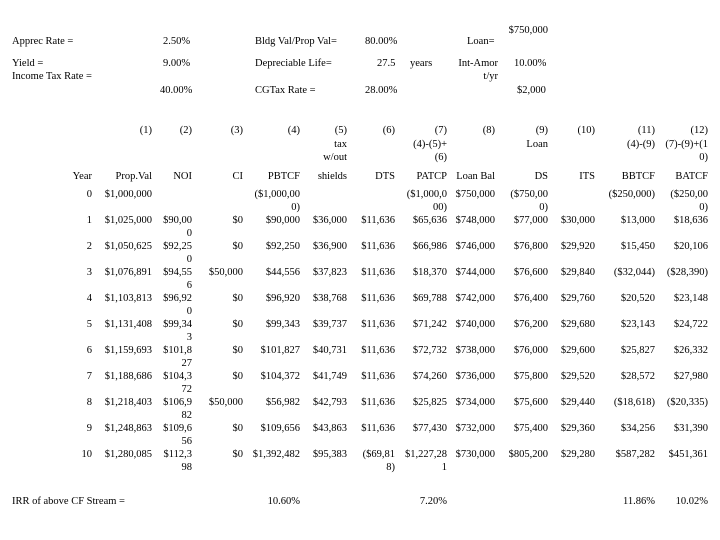  What do you see at coordinates (128, 324) in the screenshot?
I see `cell: $1,131,408` at bounding box center [128, 324].